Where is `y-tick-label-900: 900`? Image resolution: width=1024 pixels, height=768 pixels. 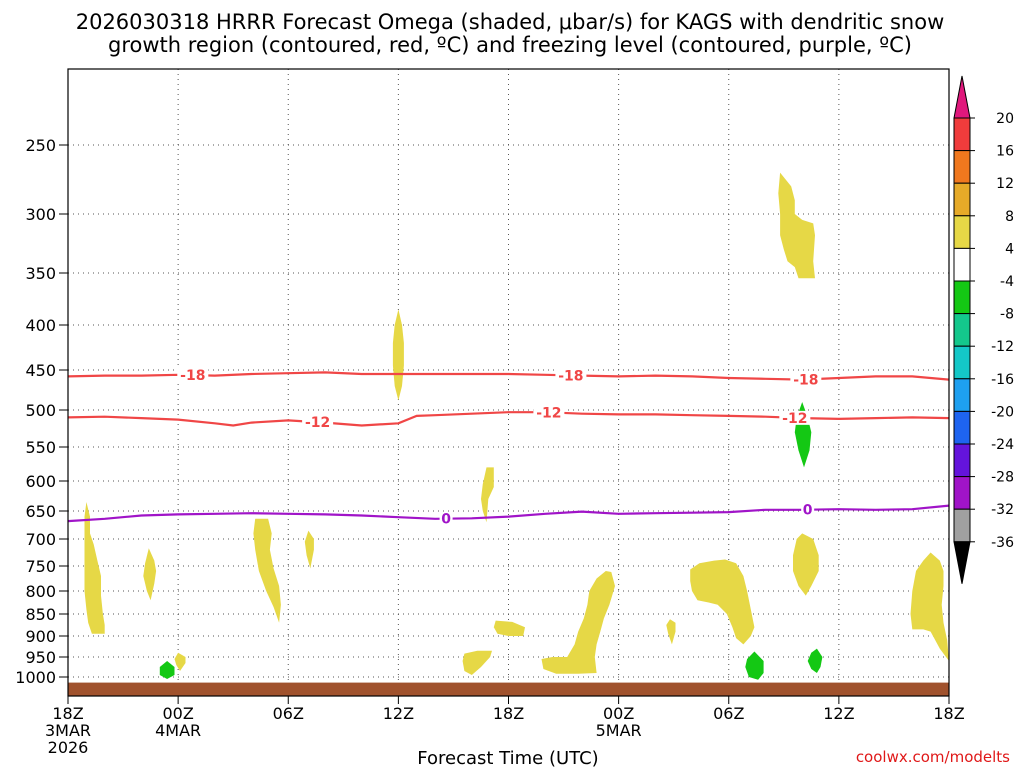 y-tick-label-900: 900 is located at coordinates (40, 636).